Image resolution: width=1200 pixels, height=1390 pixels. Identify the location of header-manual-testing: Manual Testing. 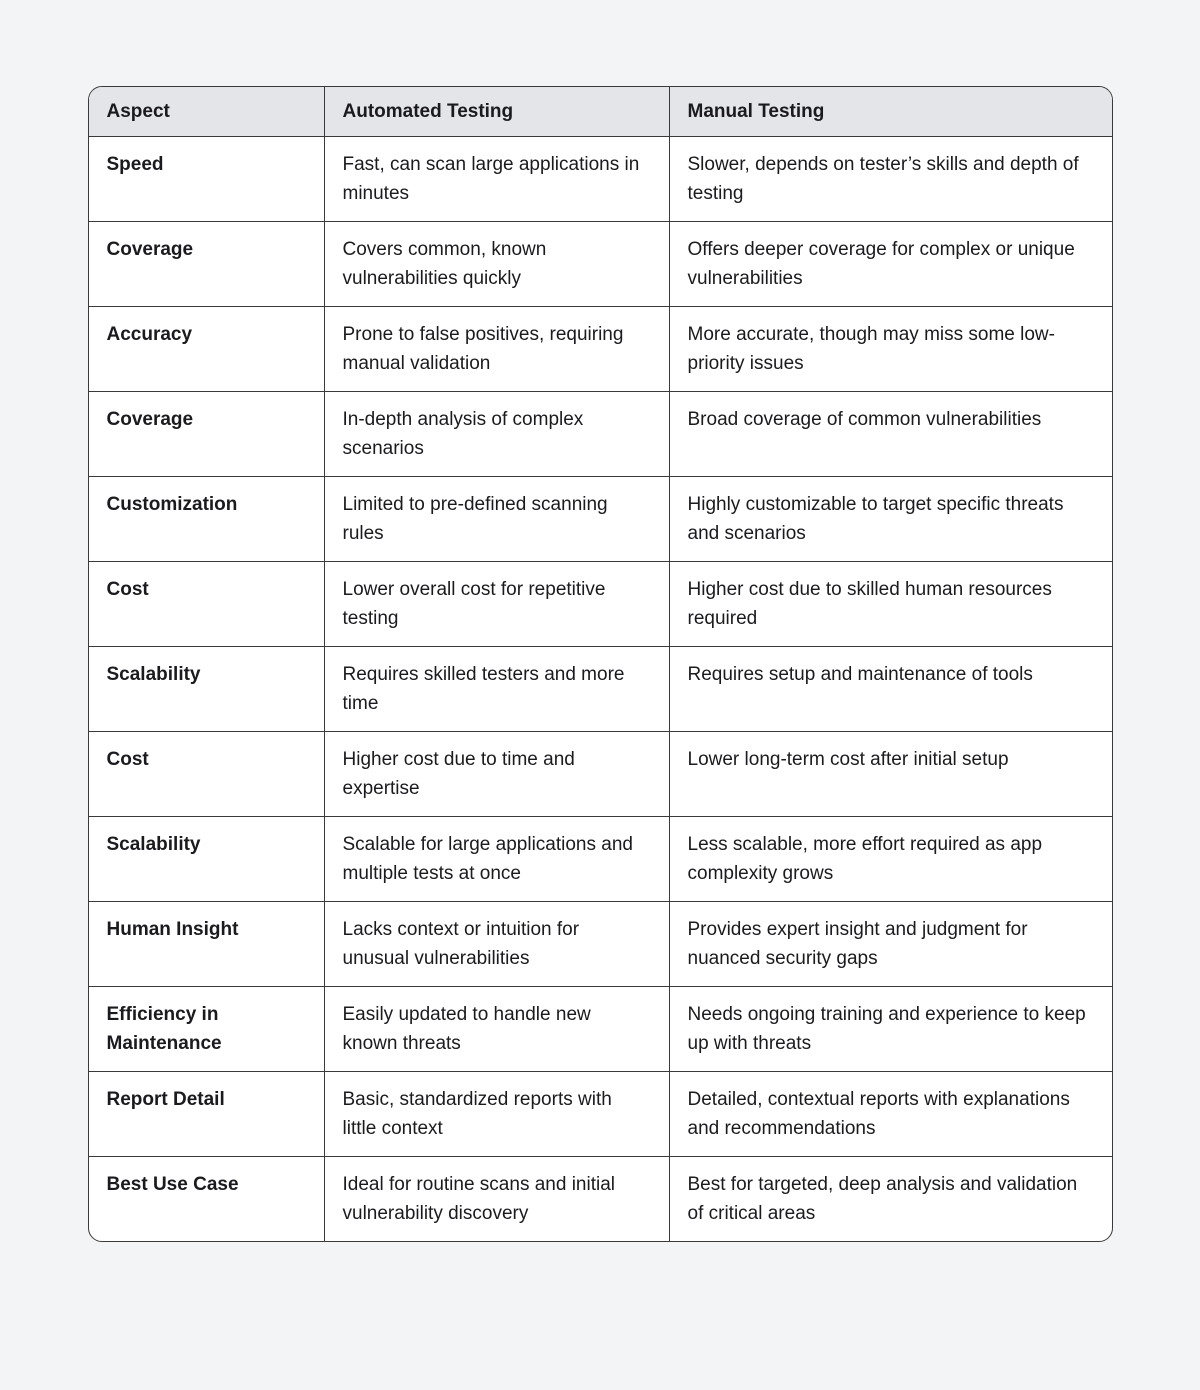
(890, 111).